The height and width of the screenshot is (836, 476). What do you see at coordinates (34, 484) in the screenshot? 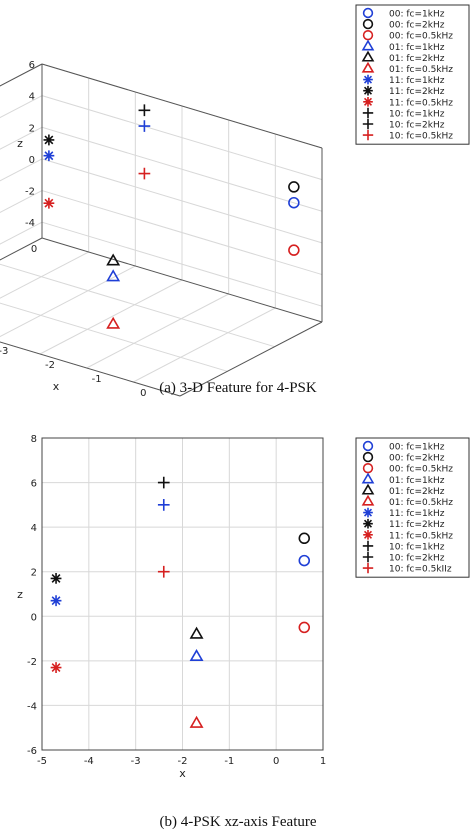
I see `b-y-tick-label: 6` at bounding box center [34, 484].